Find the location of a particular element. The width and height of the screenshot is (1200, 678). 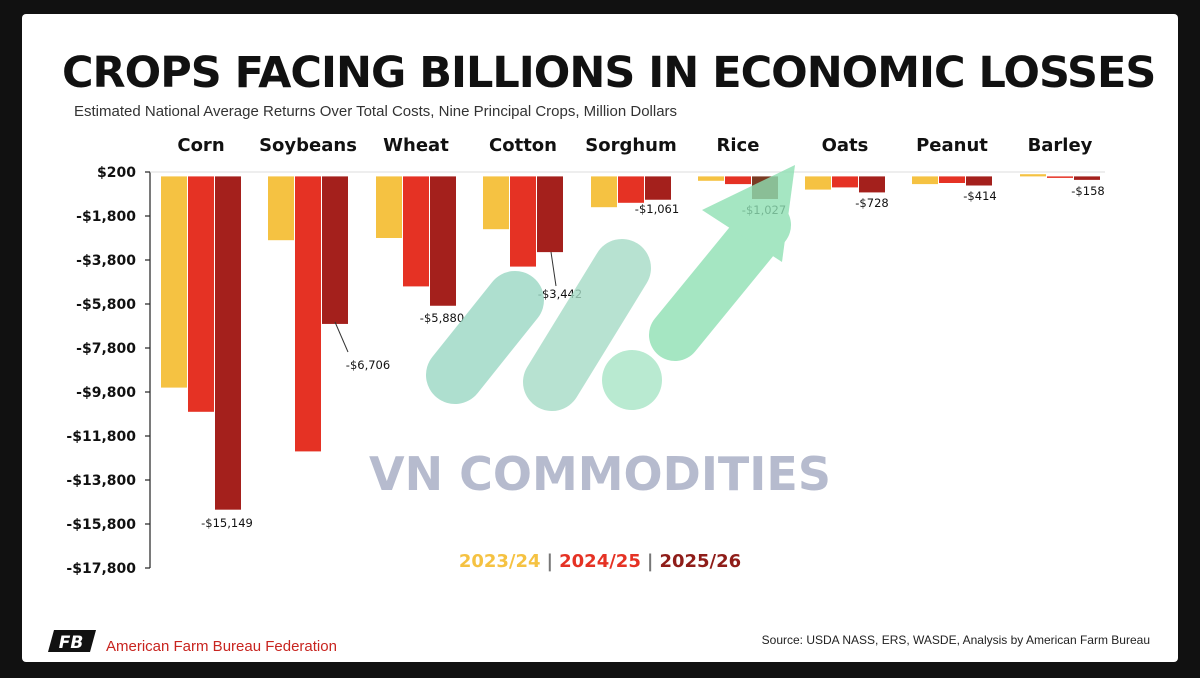

legend-2025-26: 2025/26 is located at coordinates (700, 561).